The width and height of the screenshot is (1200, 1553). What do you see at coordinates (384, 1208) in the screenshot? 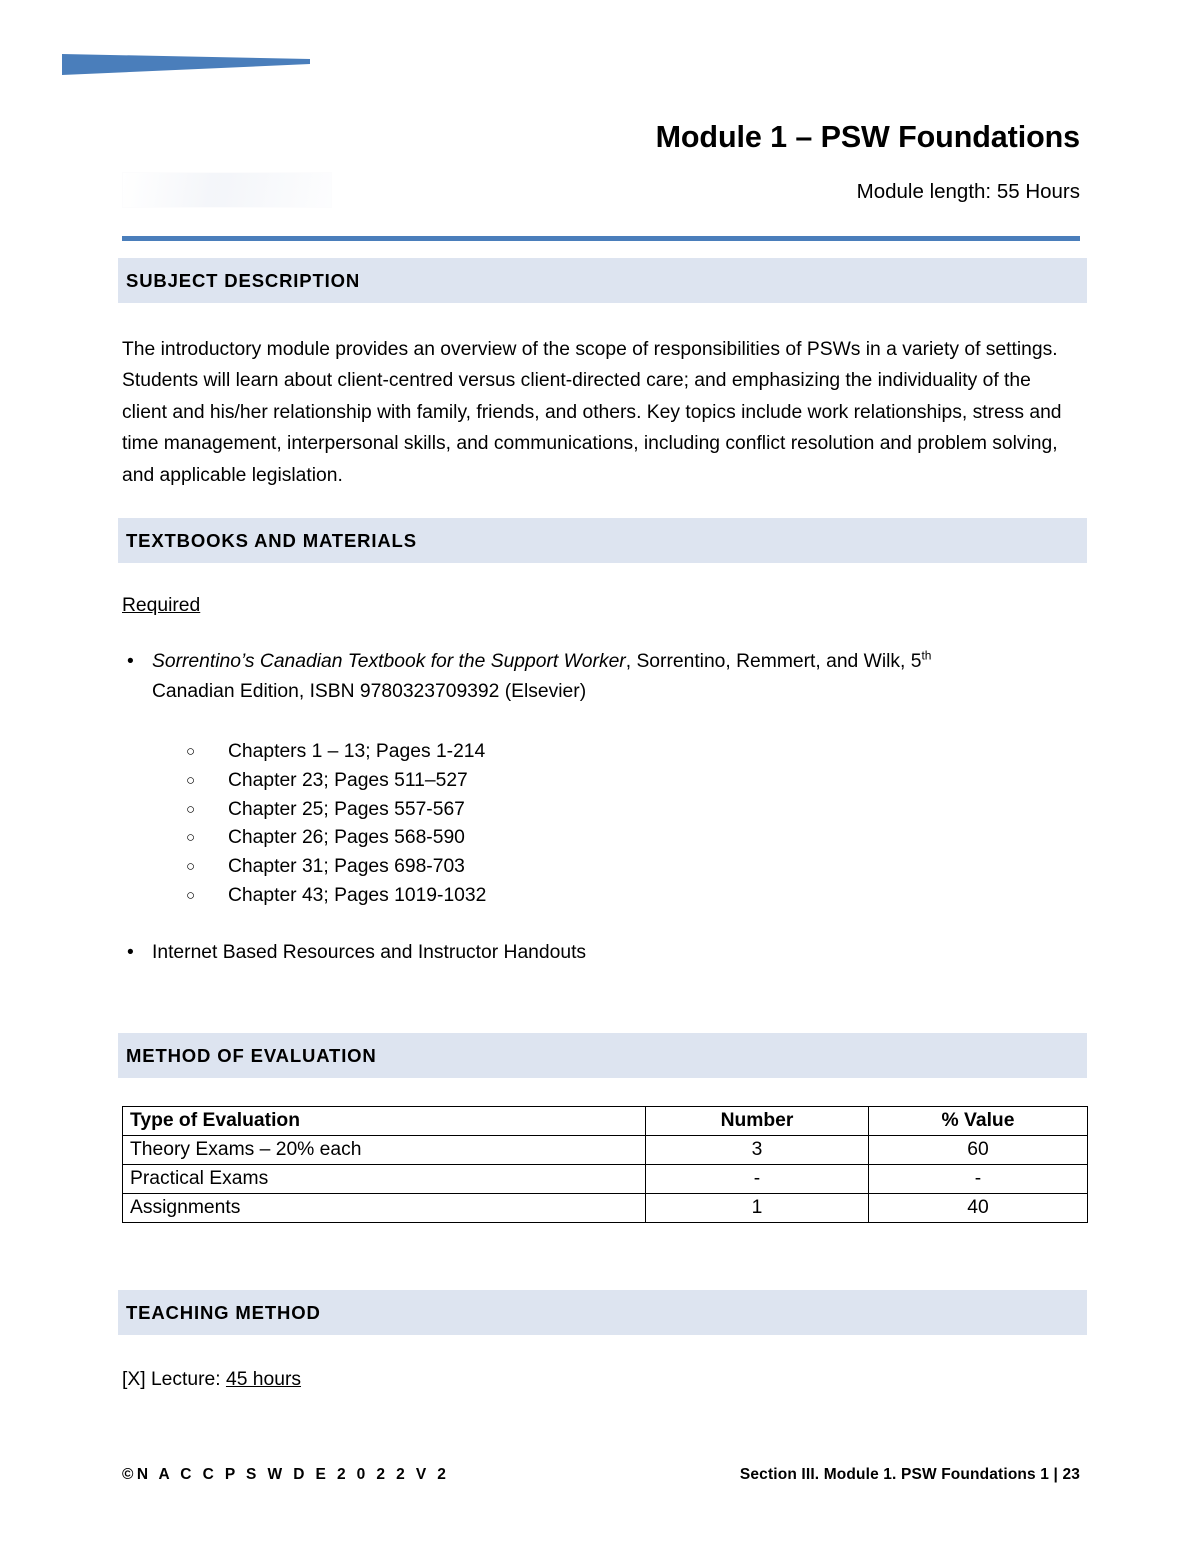
I see `cell-evaluation-type: Assignments` at bounding box center [384, 1208].